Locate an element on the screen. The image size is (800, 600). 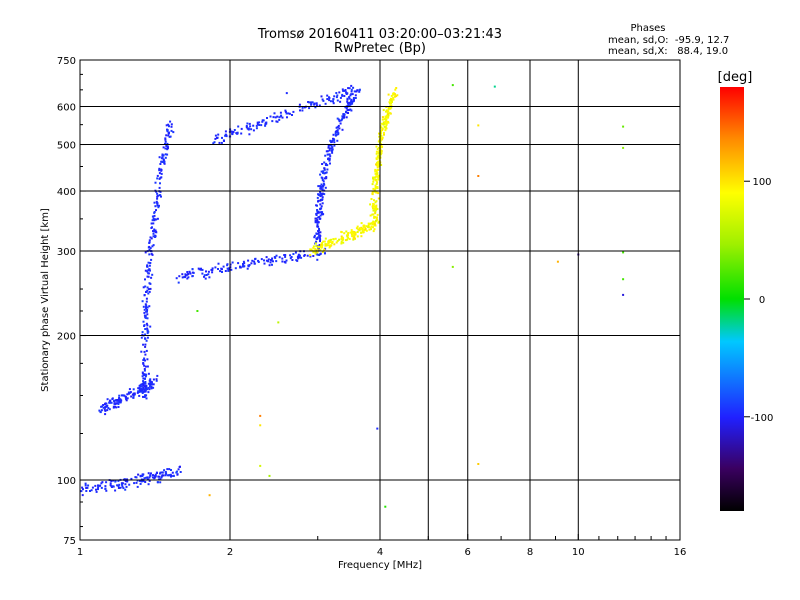
y-tick-label: 500 is located at coordinates (66, 146).